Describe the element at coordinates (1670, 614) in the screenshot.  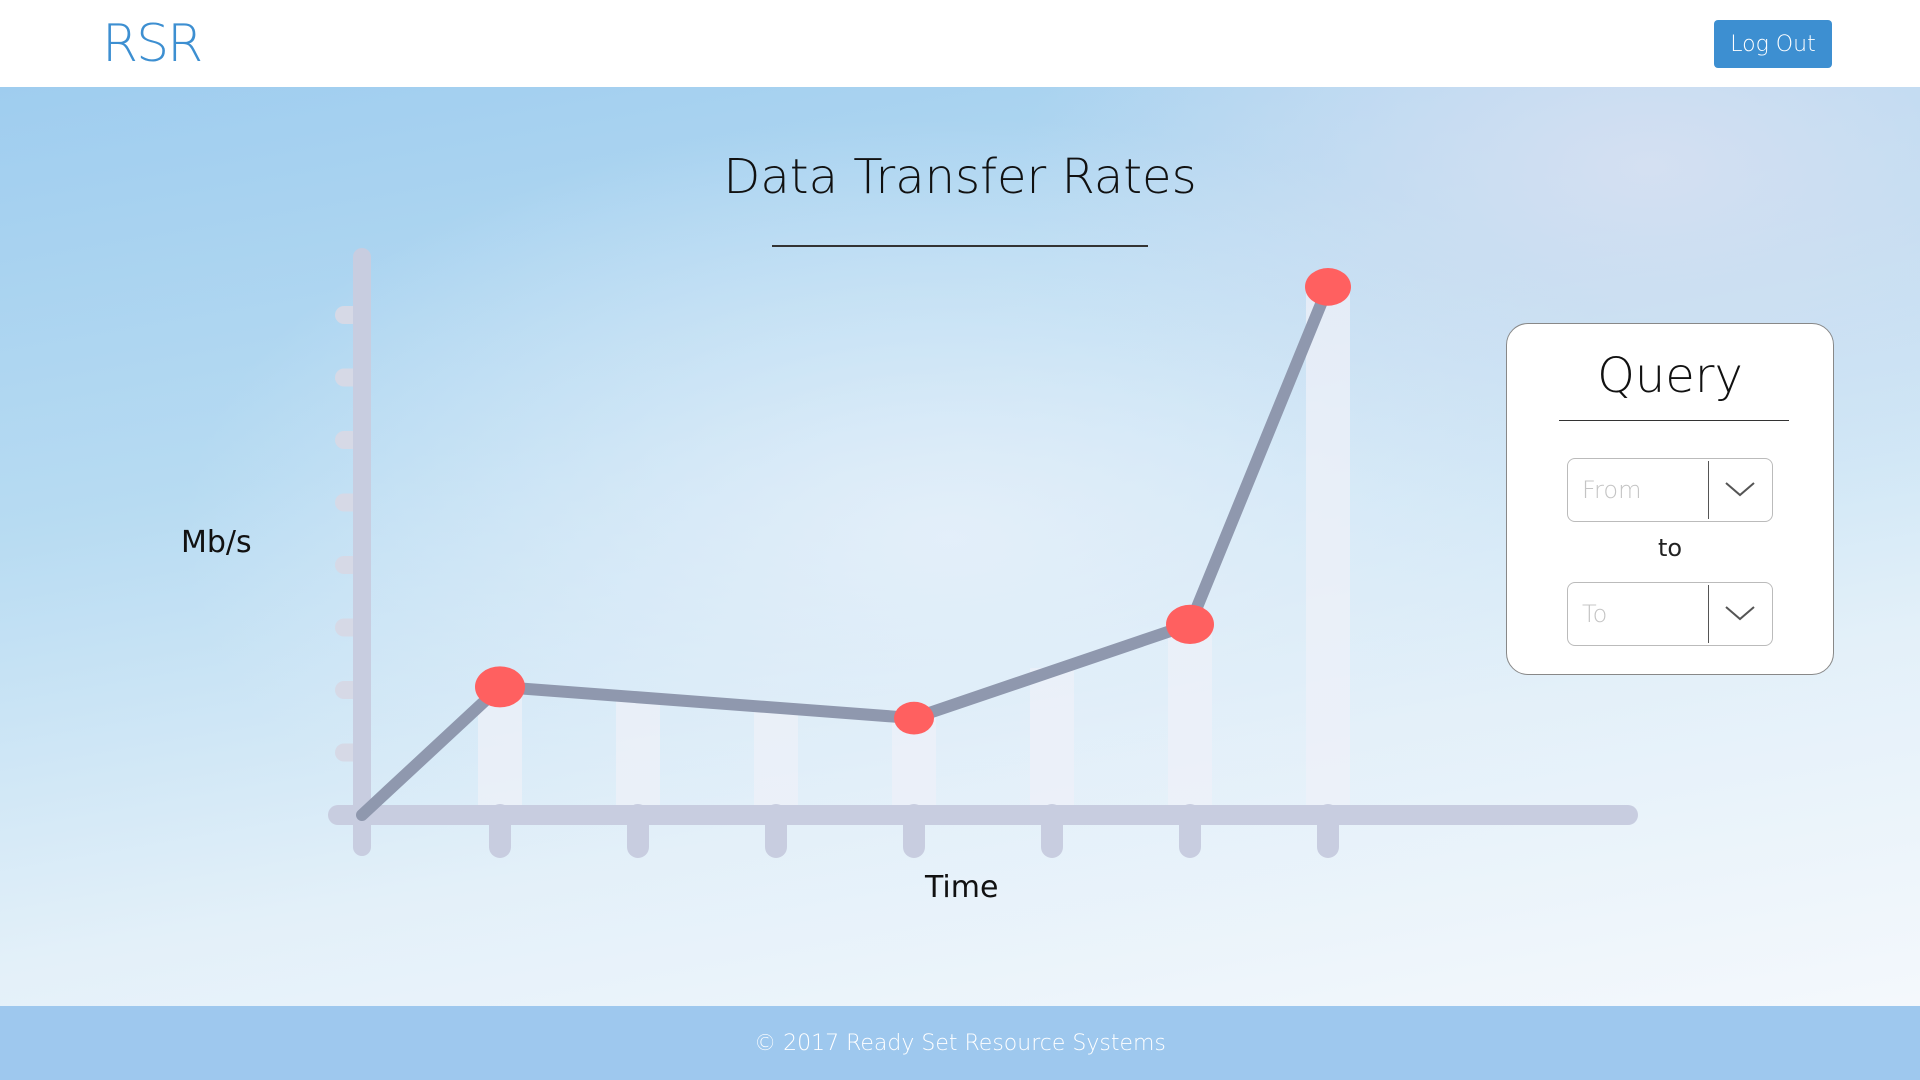
I see `to-select: To` at that location.